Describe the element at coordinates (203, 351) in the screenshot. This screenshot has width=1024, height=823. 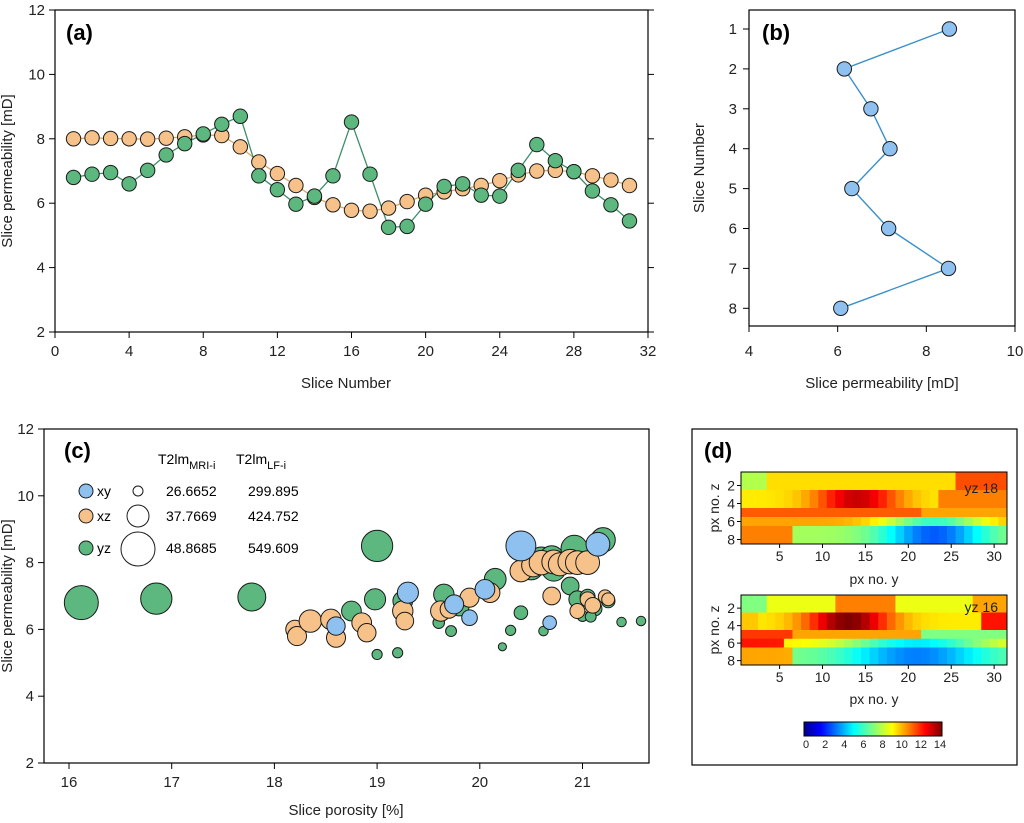
I see `panel-a-xtick-label: 8` at that location.